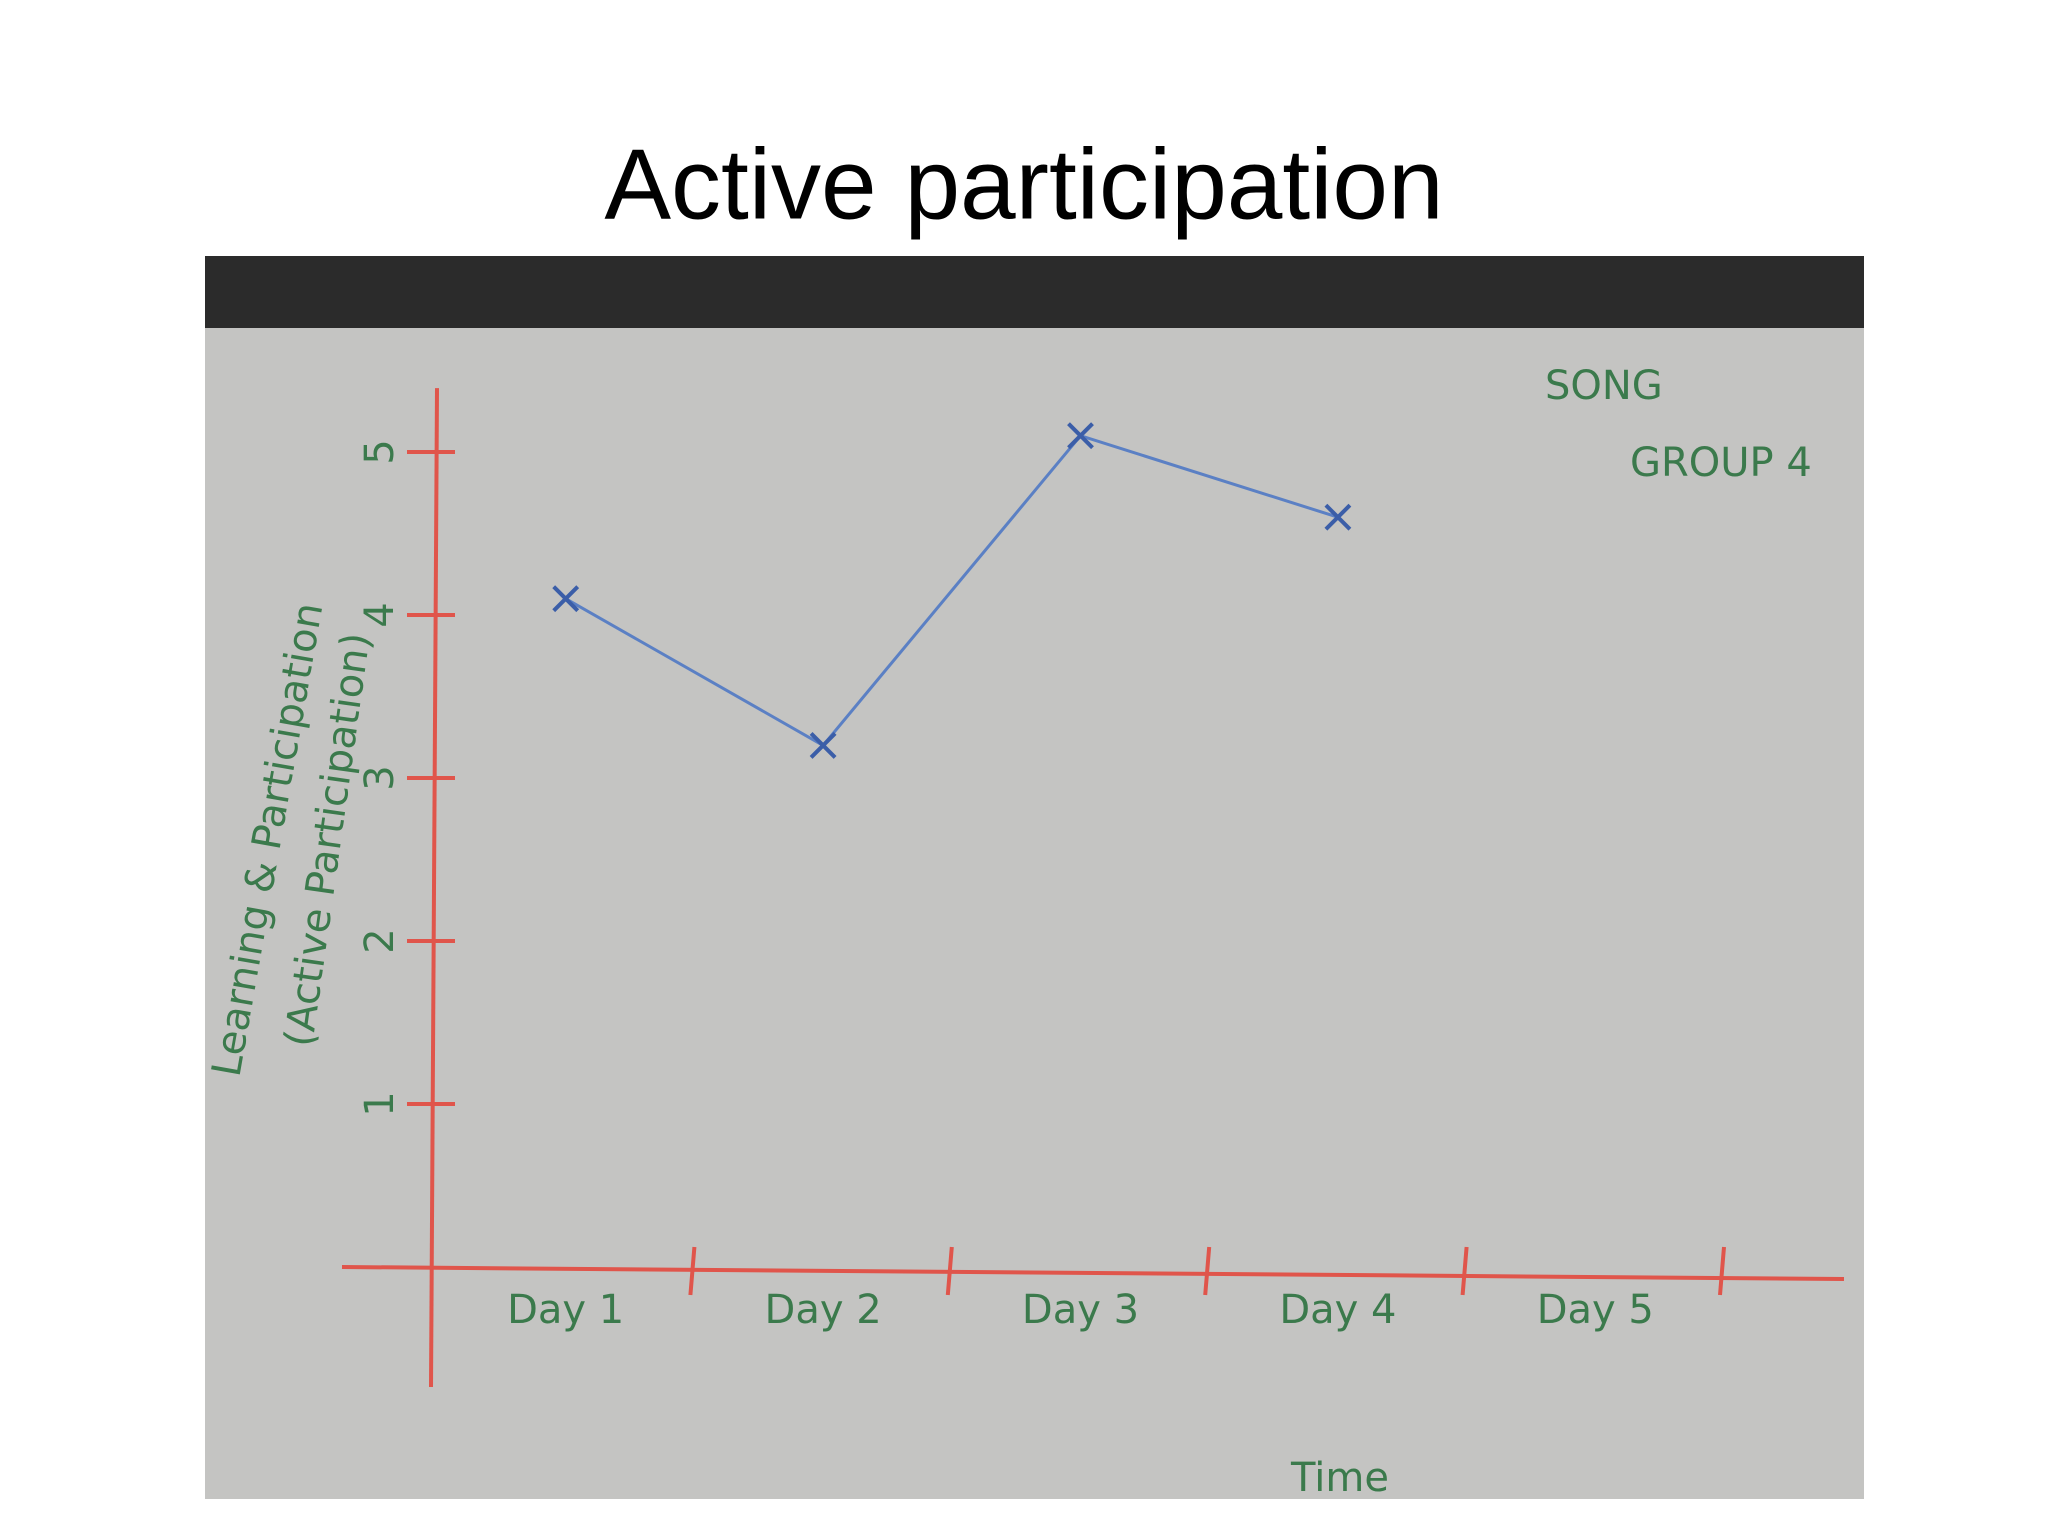 The height and width of the screenshot is (1536, 2048). What do you see at coordinates (1034, 292) in the screenshot?
I see `photo-background` at bounding box center [1034, 292].